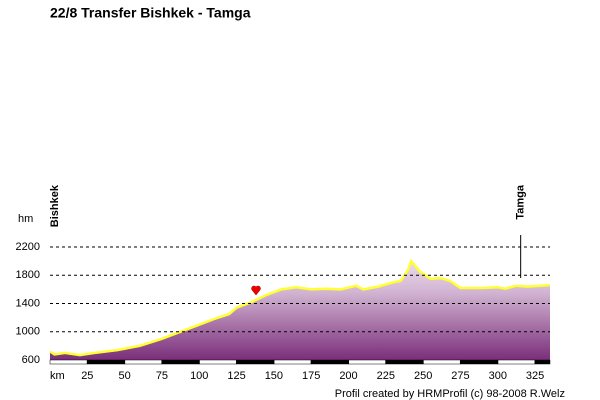 The image size is (600, 400). Describe the element at coordinates (199, 376) in the screenshot. I see `x-tick-label: 100` at that location.